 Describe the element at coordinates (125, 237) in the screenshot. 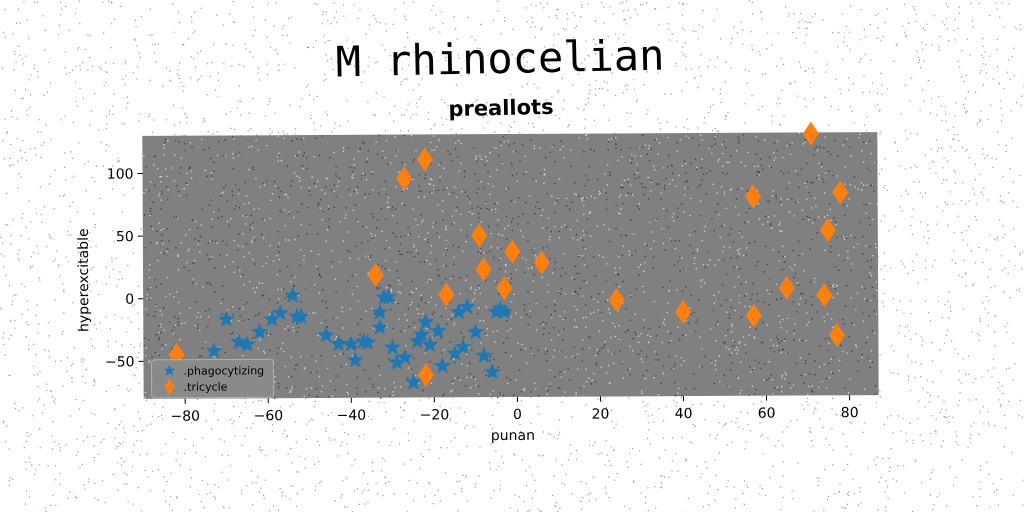

I see `y-tick-label: 50` at that location.